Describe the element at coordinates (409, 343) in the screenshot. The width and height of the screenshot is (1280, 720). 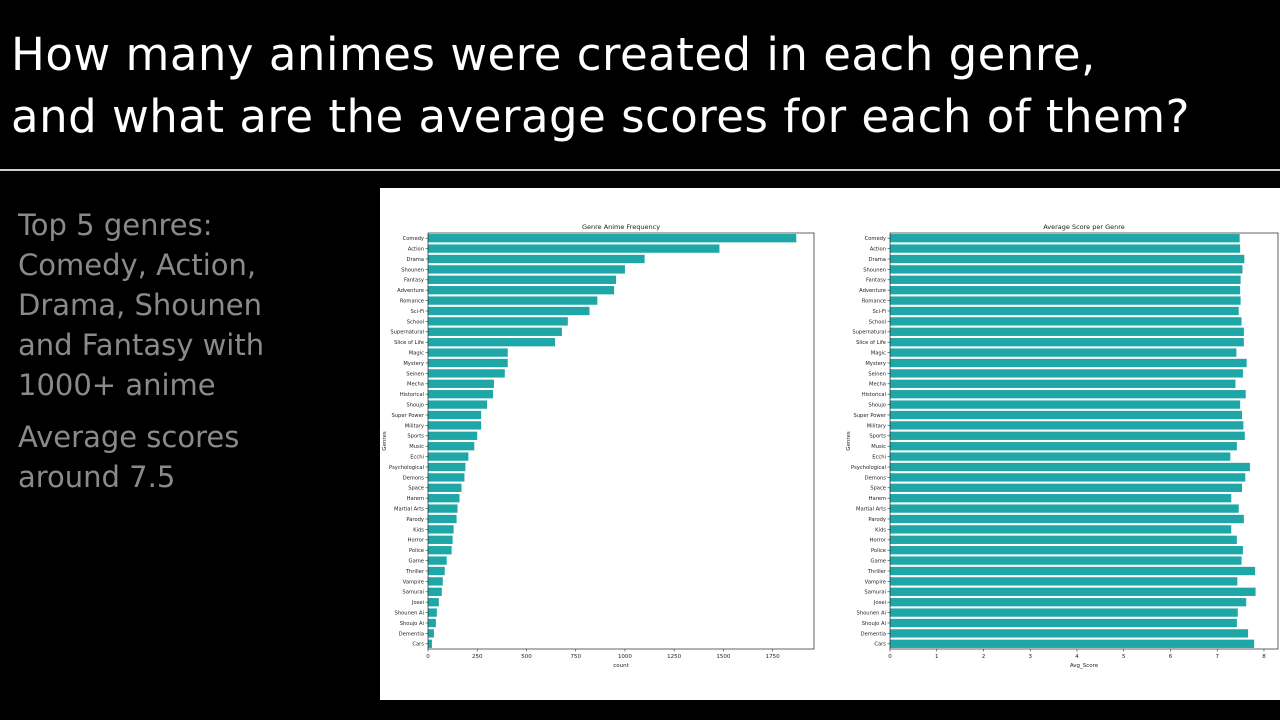
I see `frequency-category-label: Slice of Life` at that location.